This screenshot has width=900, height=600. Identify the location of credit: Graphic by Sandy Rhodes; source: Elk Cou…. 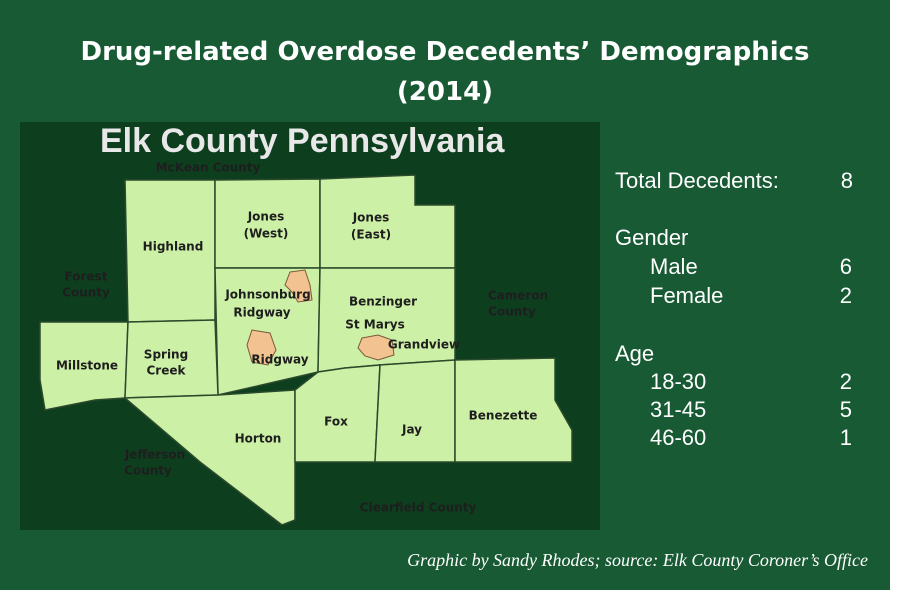
(637, 560).